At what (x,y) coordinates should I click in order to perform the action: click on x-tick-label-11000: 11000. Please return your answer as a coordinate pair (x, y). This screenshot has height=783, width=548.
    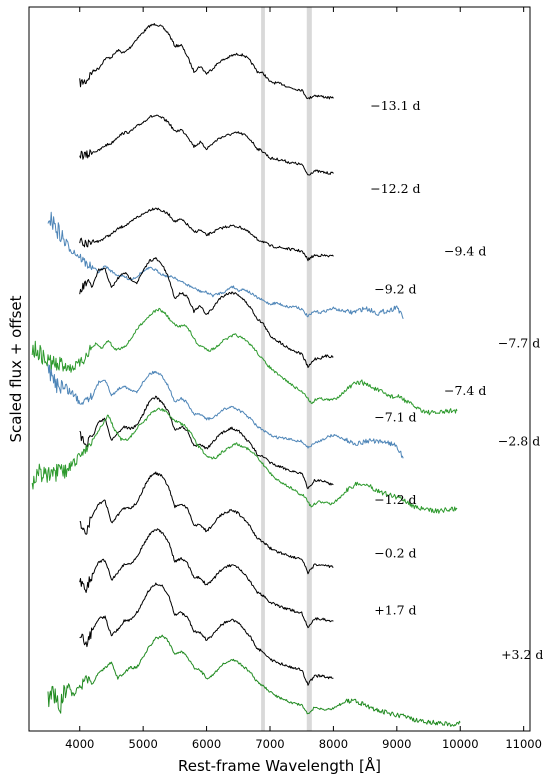
    Looking at the image, I should click on (523, 744).